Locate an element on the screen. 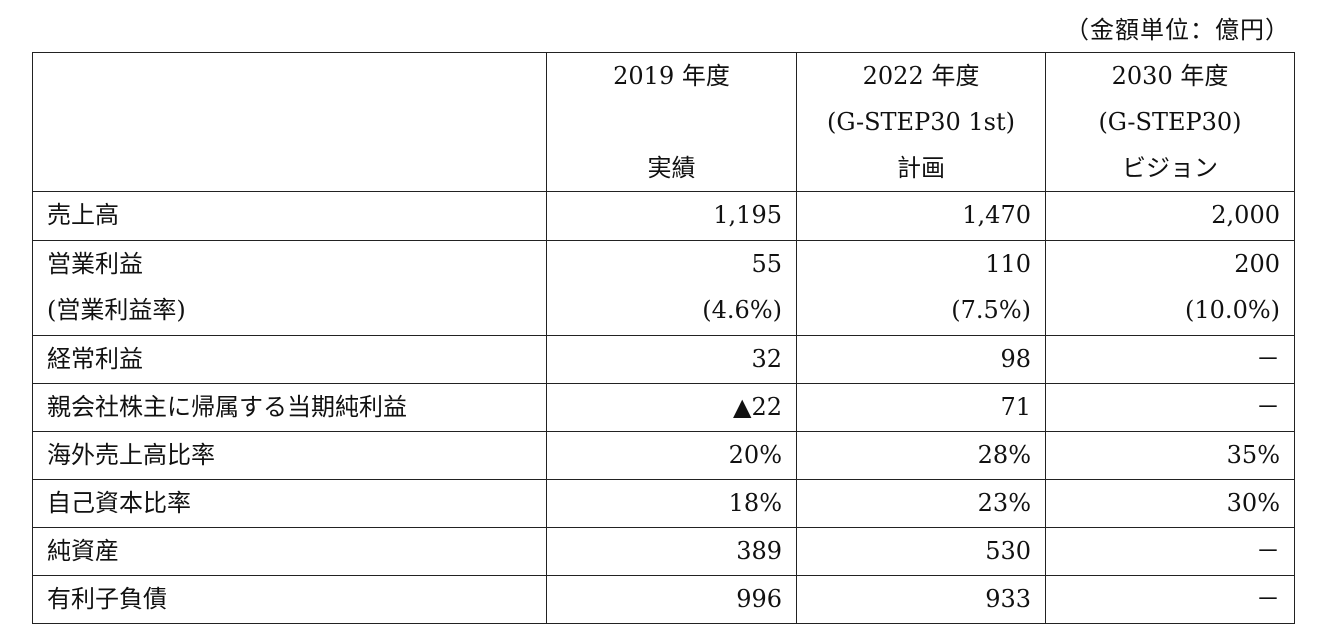 The image size is (1334, 634). header-2022-sub: (G-STEP30 1st) is located at coordinates (921, 122).